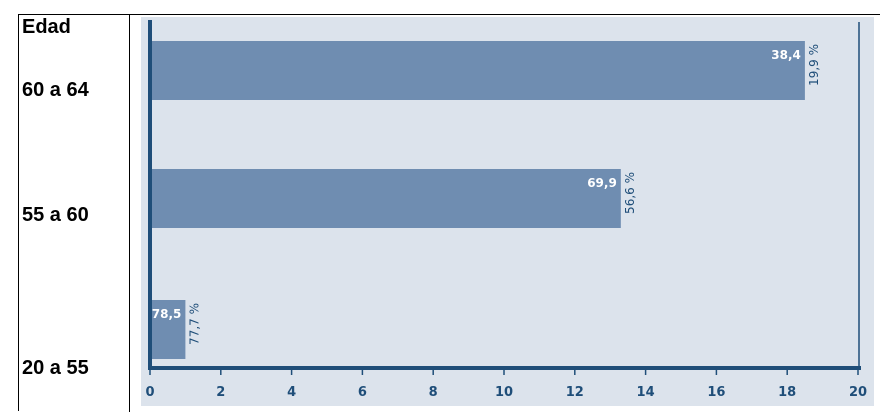 This screenshot has width=881, height=412. I want to click on age-row-55-60: 55 a 60, so click(55, 215).